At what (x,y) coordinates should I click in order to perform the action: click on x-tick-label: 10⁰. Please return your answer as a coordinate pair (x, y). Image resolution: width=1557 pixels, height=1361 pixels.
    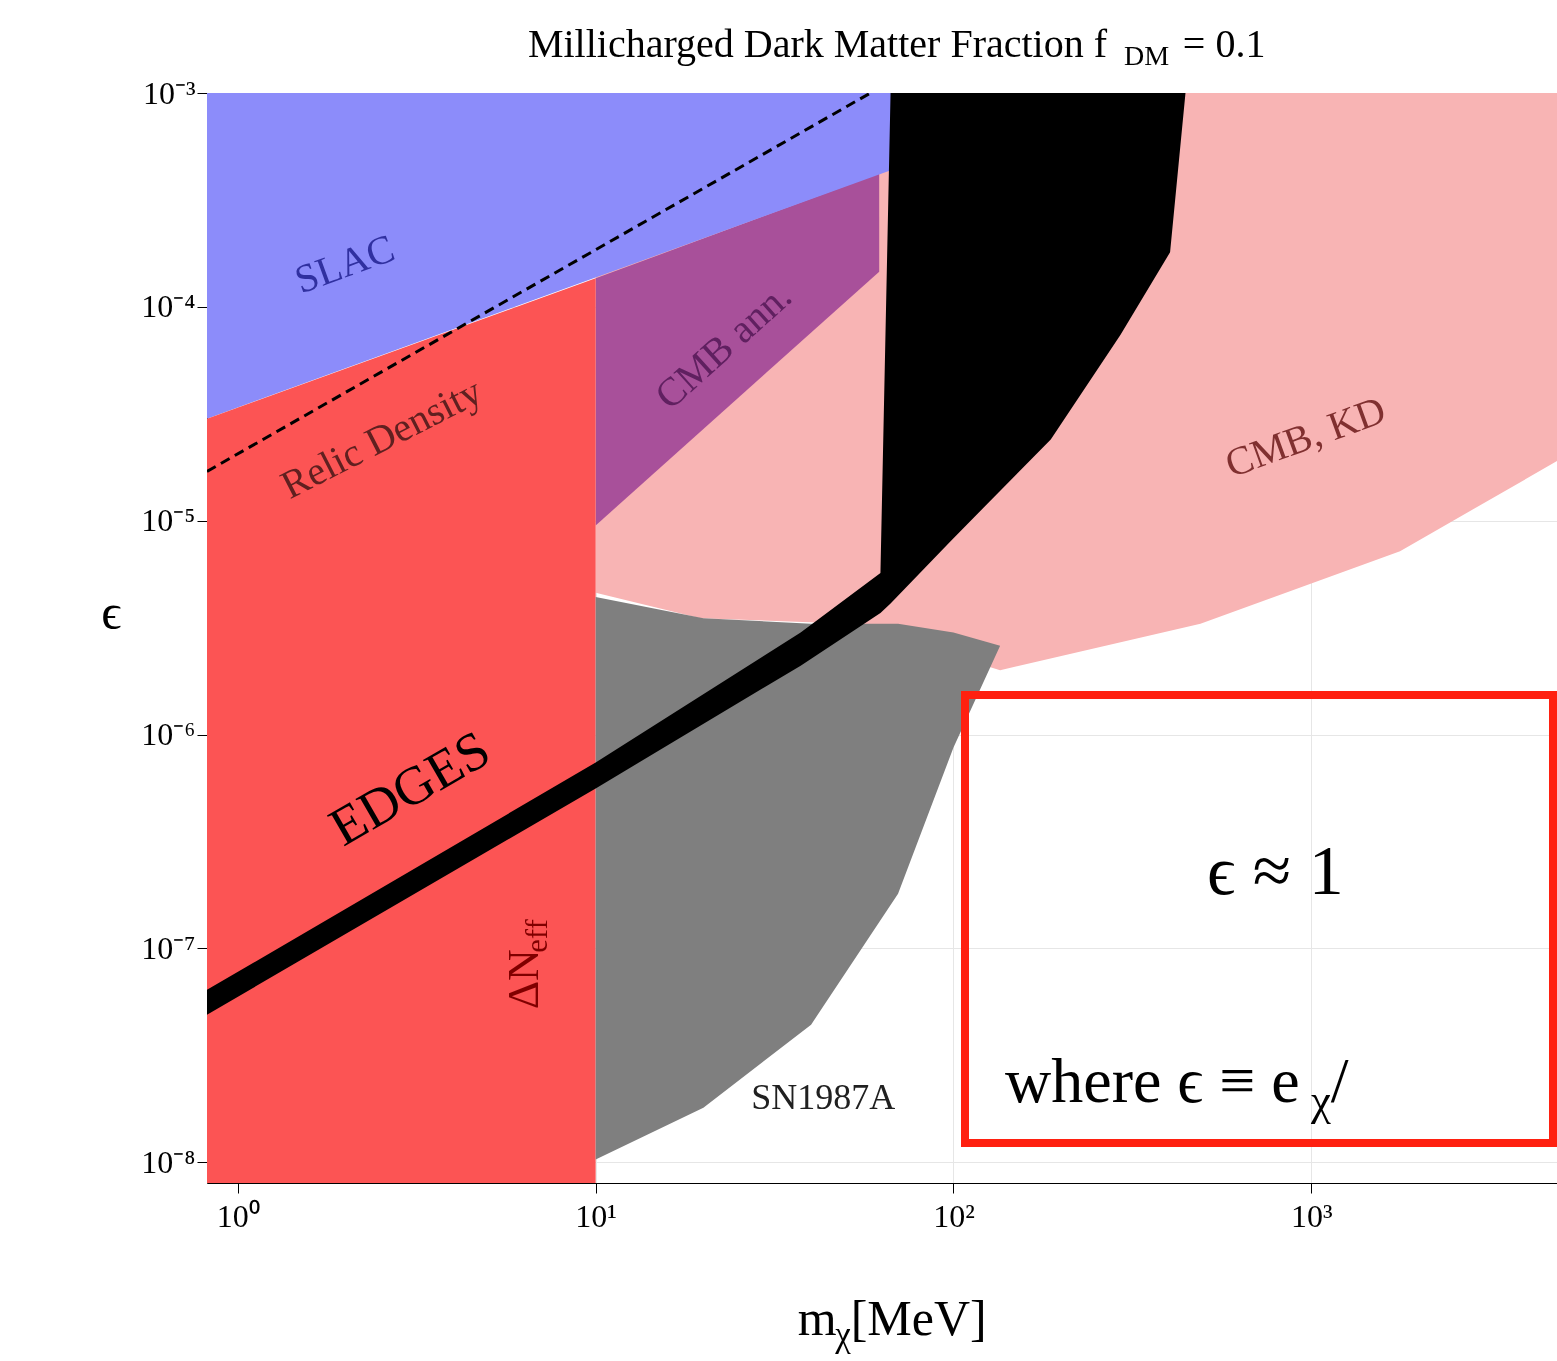
    Looking at the image, I should click on (238, 1215).